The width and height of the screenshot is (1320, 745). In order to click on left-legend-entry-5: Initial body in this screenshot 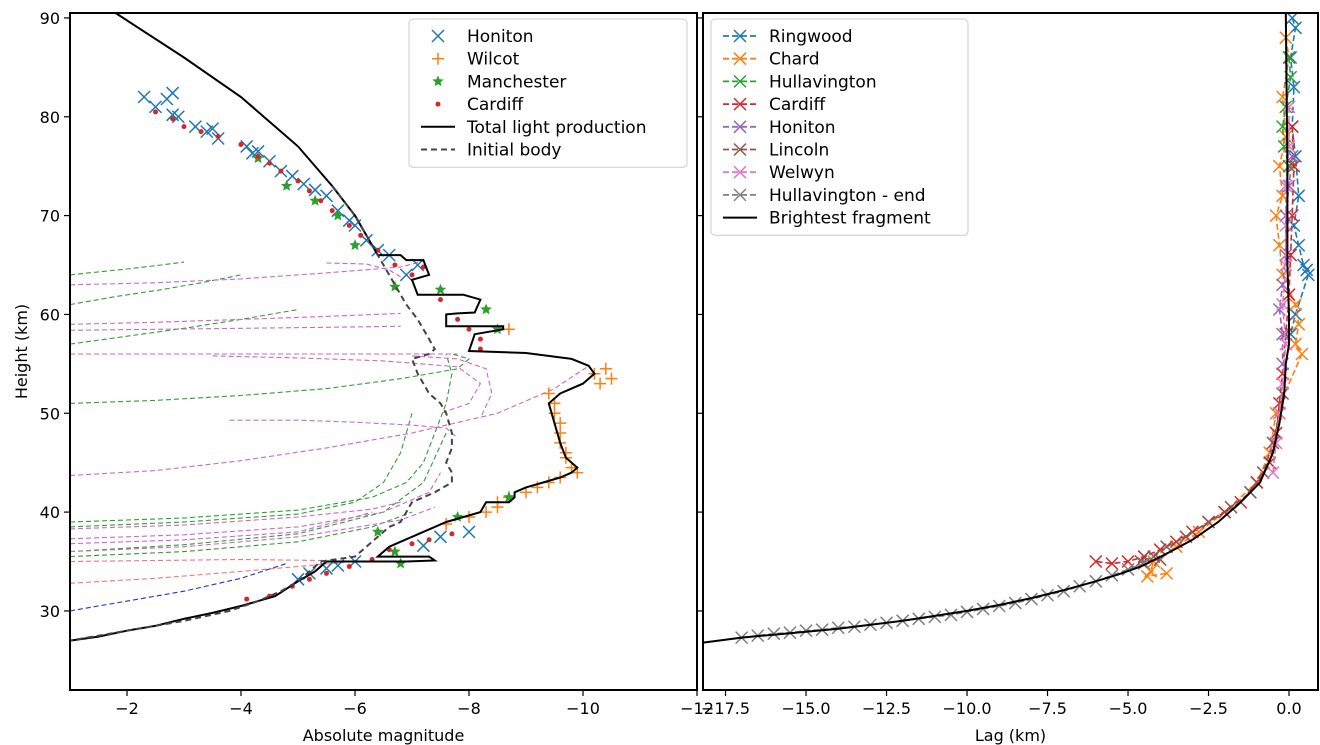, I will do `click(491, 151)`.